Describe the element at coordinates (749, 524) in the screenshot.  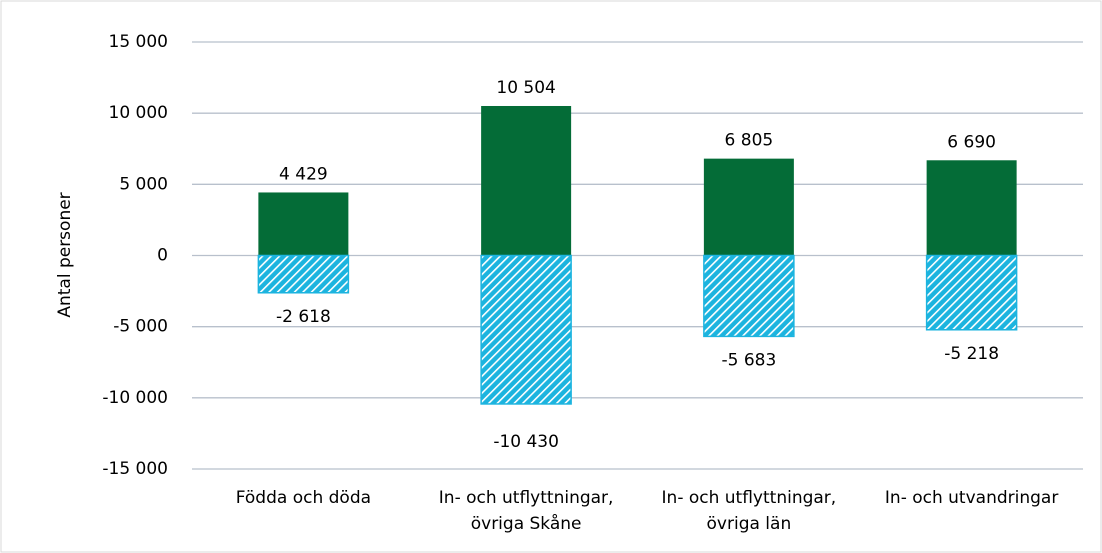
I see `x-tick-label: övriga län` at that location.